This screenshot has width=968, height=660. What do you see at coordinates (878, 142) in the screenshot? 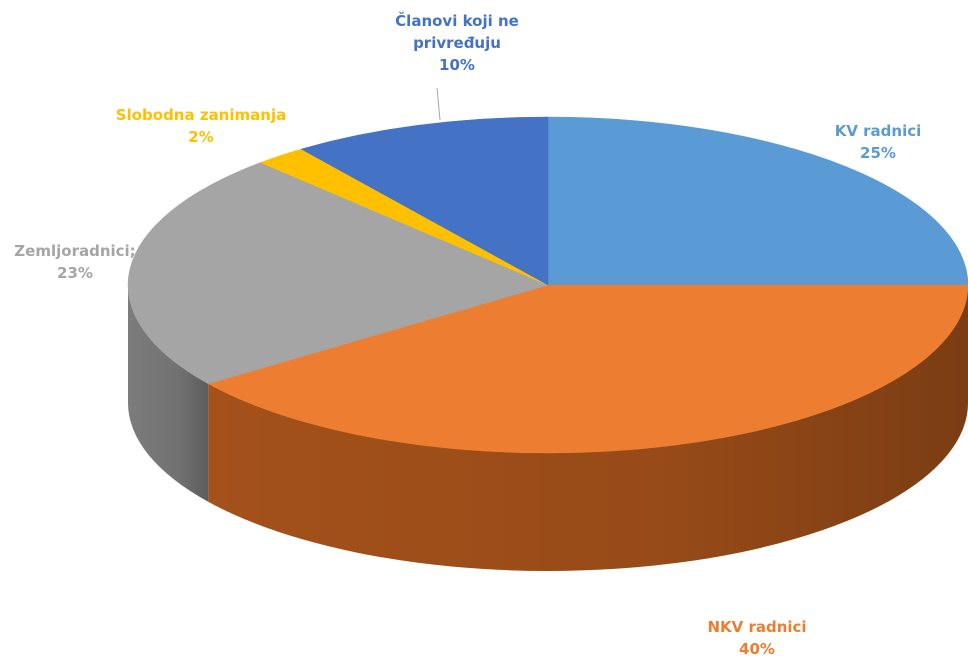
I see `label-kv: KV radnici 25%` at bounding box center [878, 142].